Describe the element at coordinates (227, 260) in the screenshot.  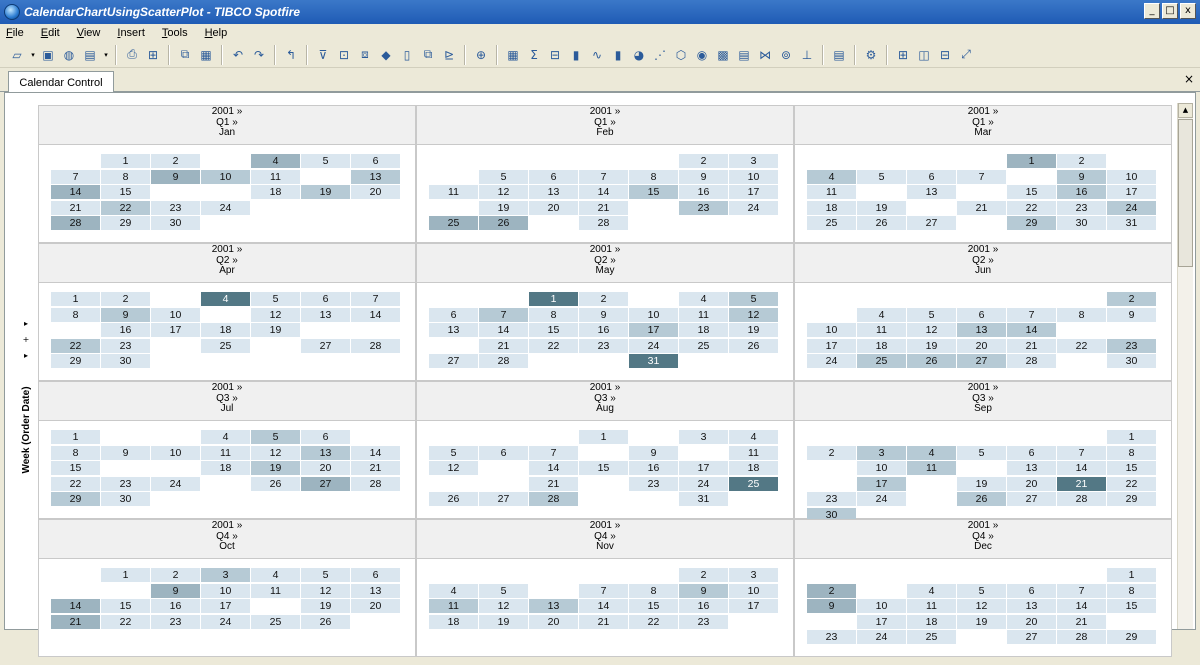
I see `month-header-quarter: Q2 »` at that location.